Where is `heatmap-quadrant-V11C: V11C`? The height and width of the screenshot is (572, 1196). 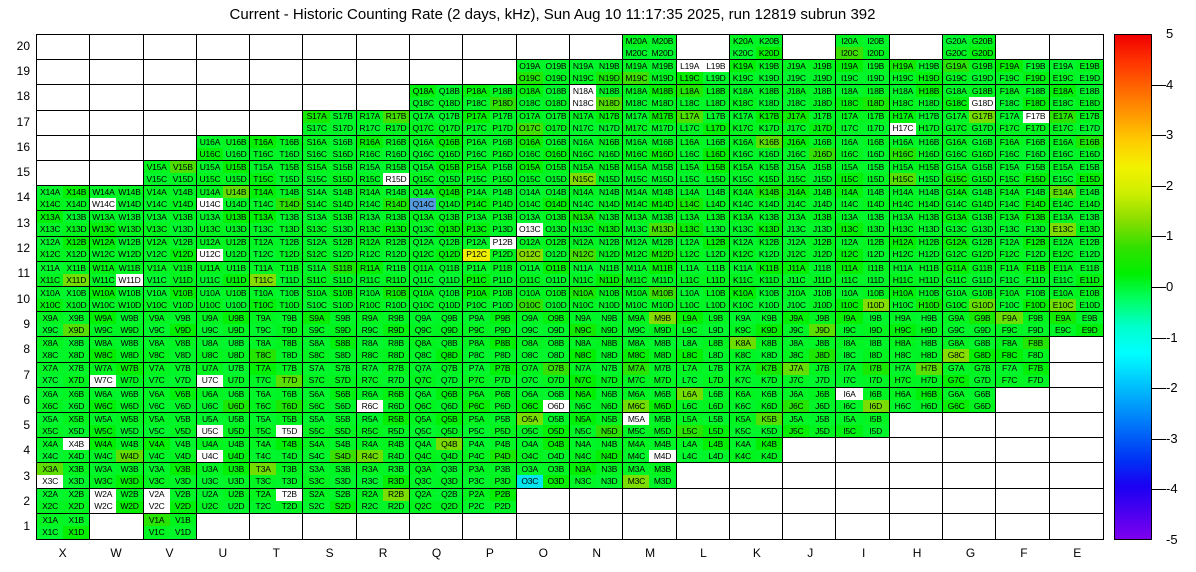 heatmap-quadrant-V11C: V11C is located at coordinates (156, 279).